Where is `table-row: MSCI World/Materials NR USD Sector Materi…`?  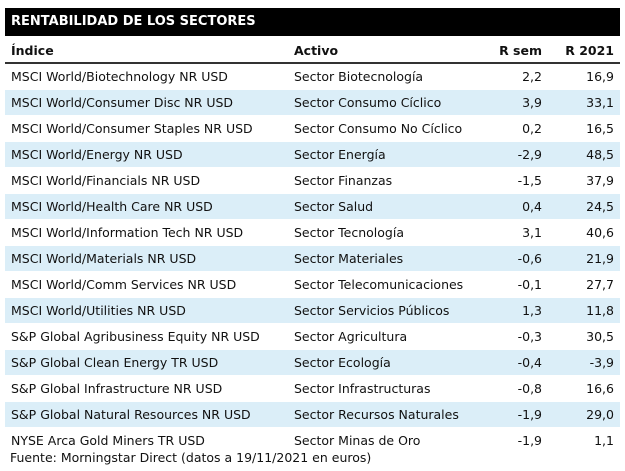
table-row: MSCI World/Materials NR USD Sector Materi… is located at coordinates (312, 258).